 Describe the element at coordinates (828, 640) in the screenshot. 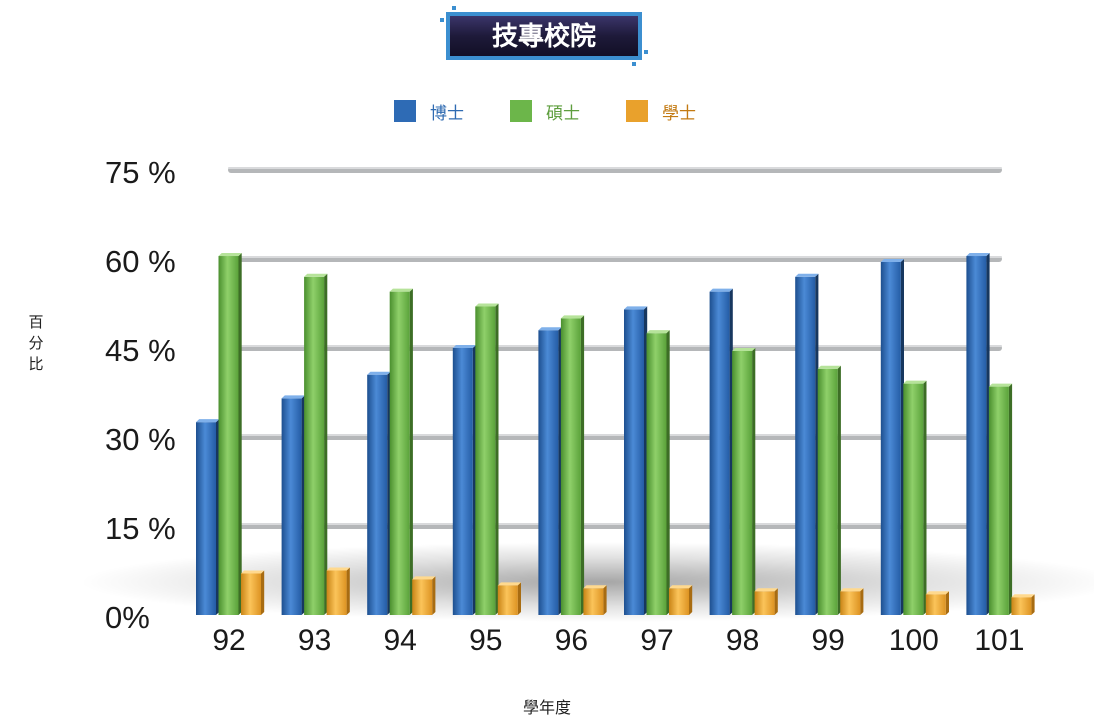

I see `x-tick-label: 99` at that location.